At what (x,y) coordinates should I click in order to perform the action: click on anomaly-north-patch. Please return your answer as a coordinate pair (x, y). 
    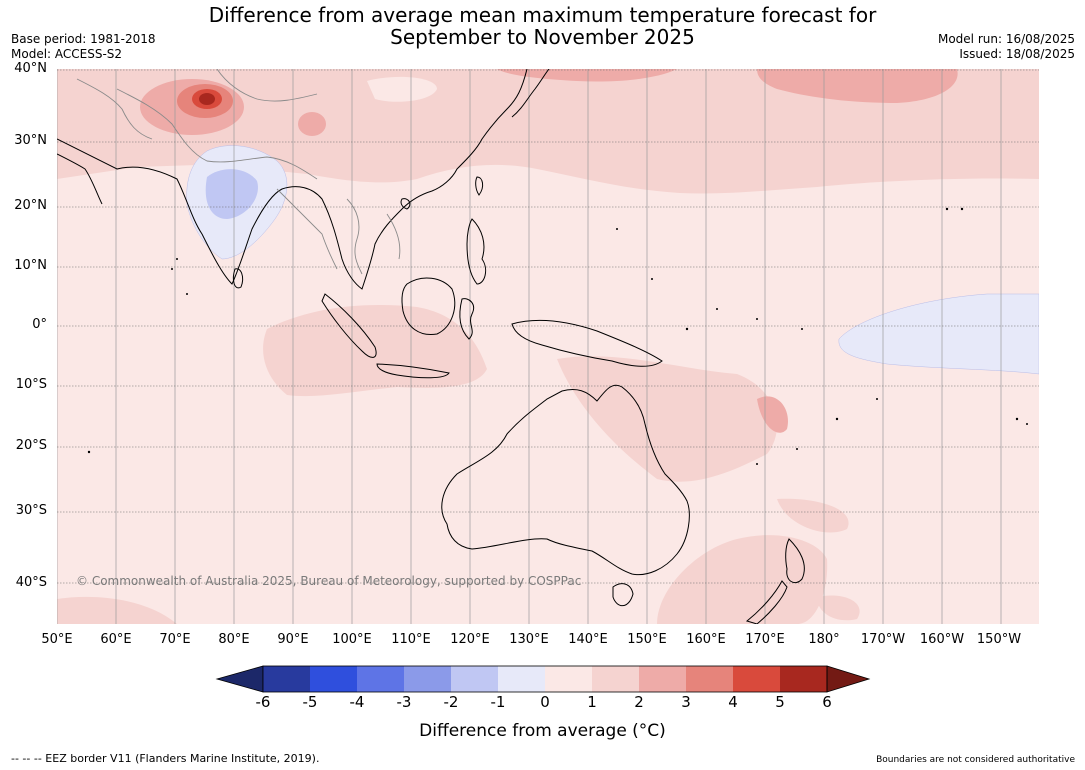
    Looking at the image, I should click on (402, 89).